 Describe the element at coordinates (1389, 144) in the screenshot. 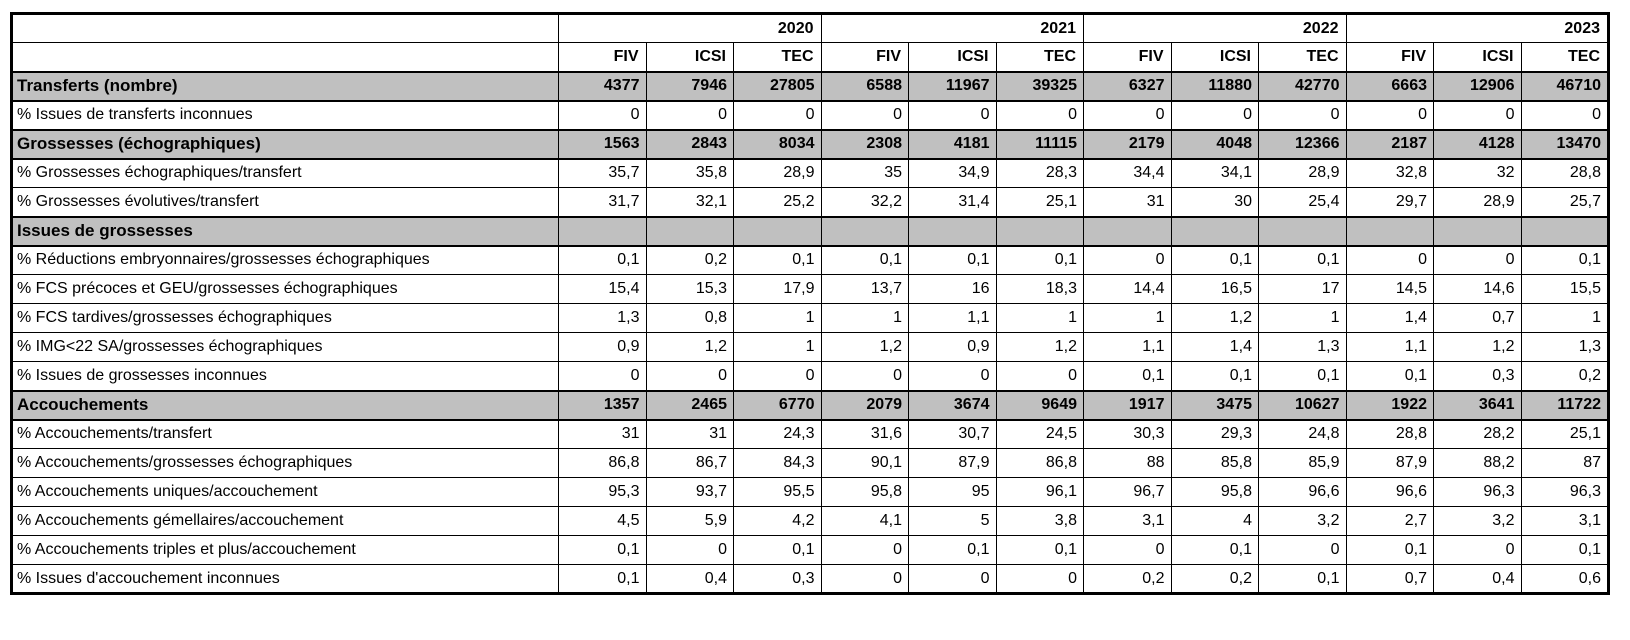

I see `value-cell: 2187` at that location.